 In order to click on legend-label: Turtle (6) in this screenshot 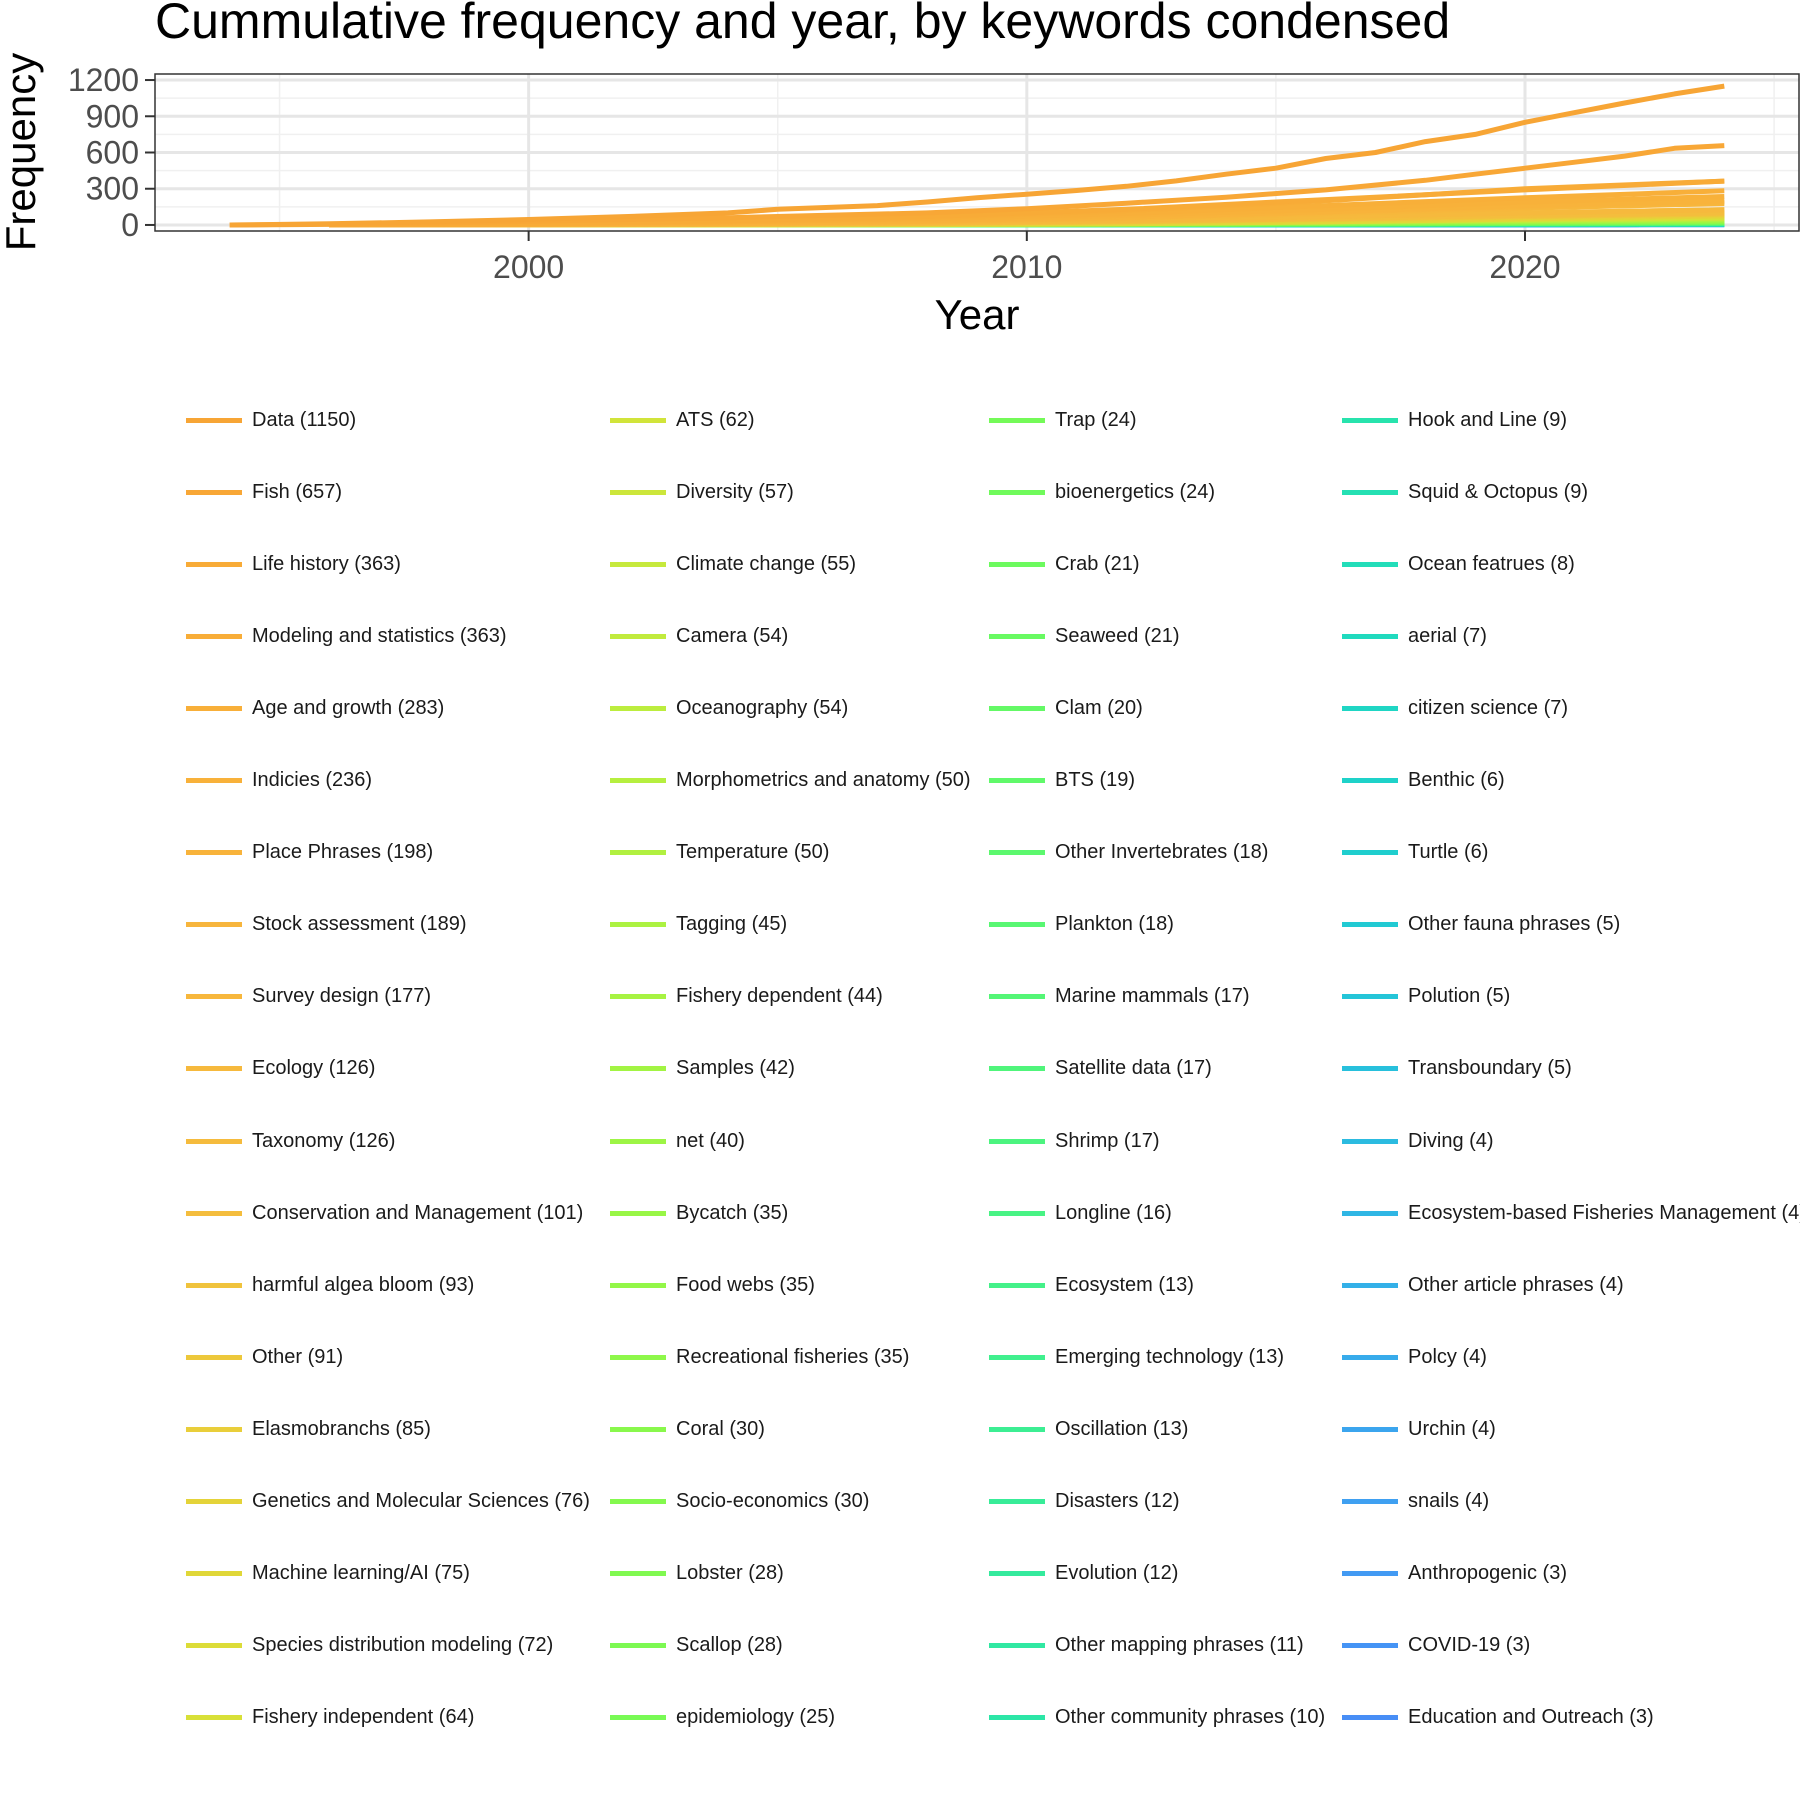, I will do `click(1448, 852)`.